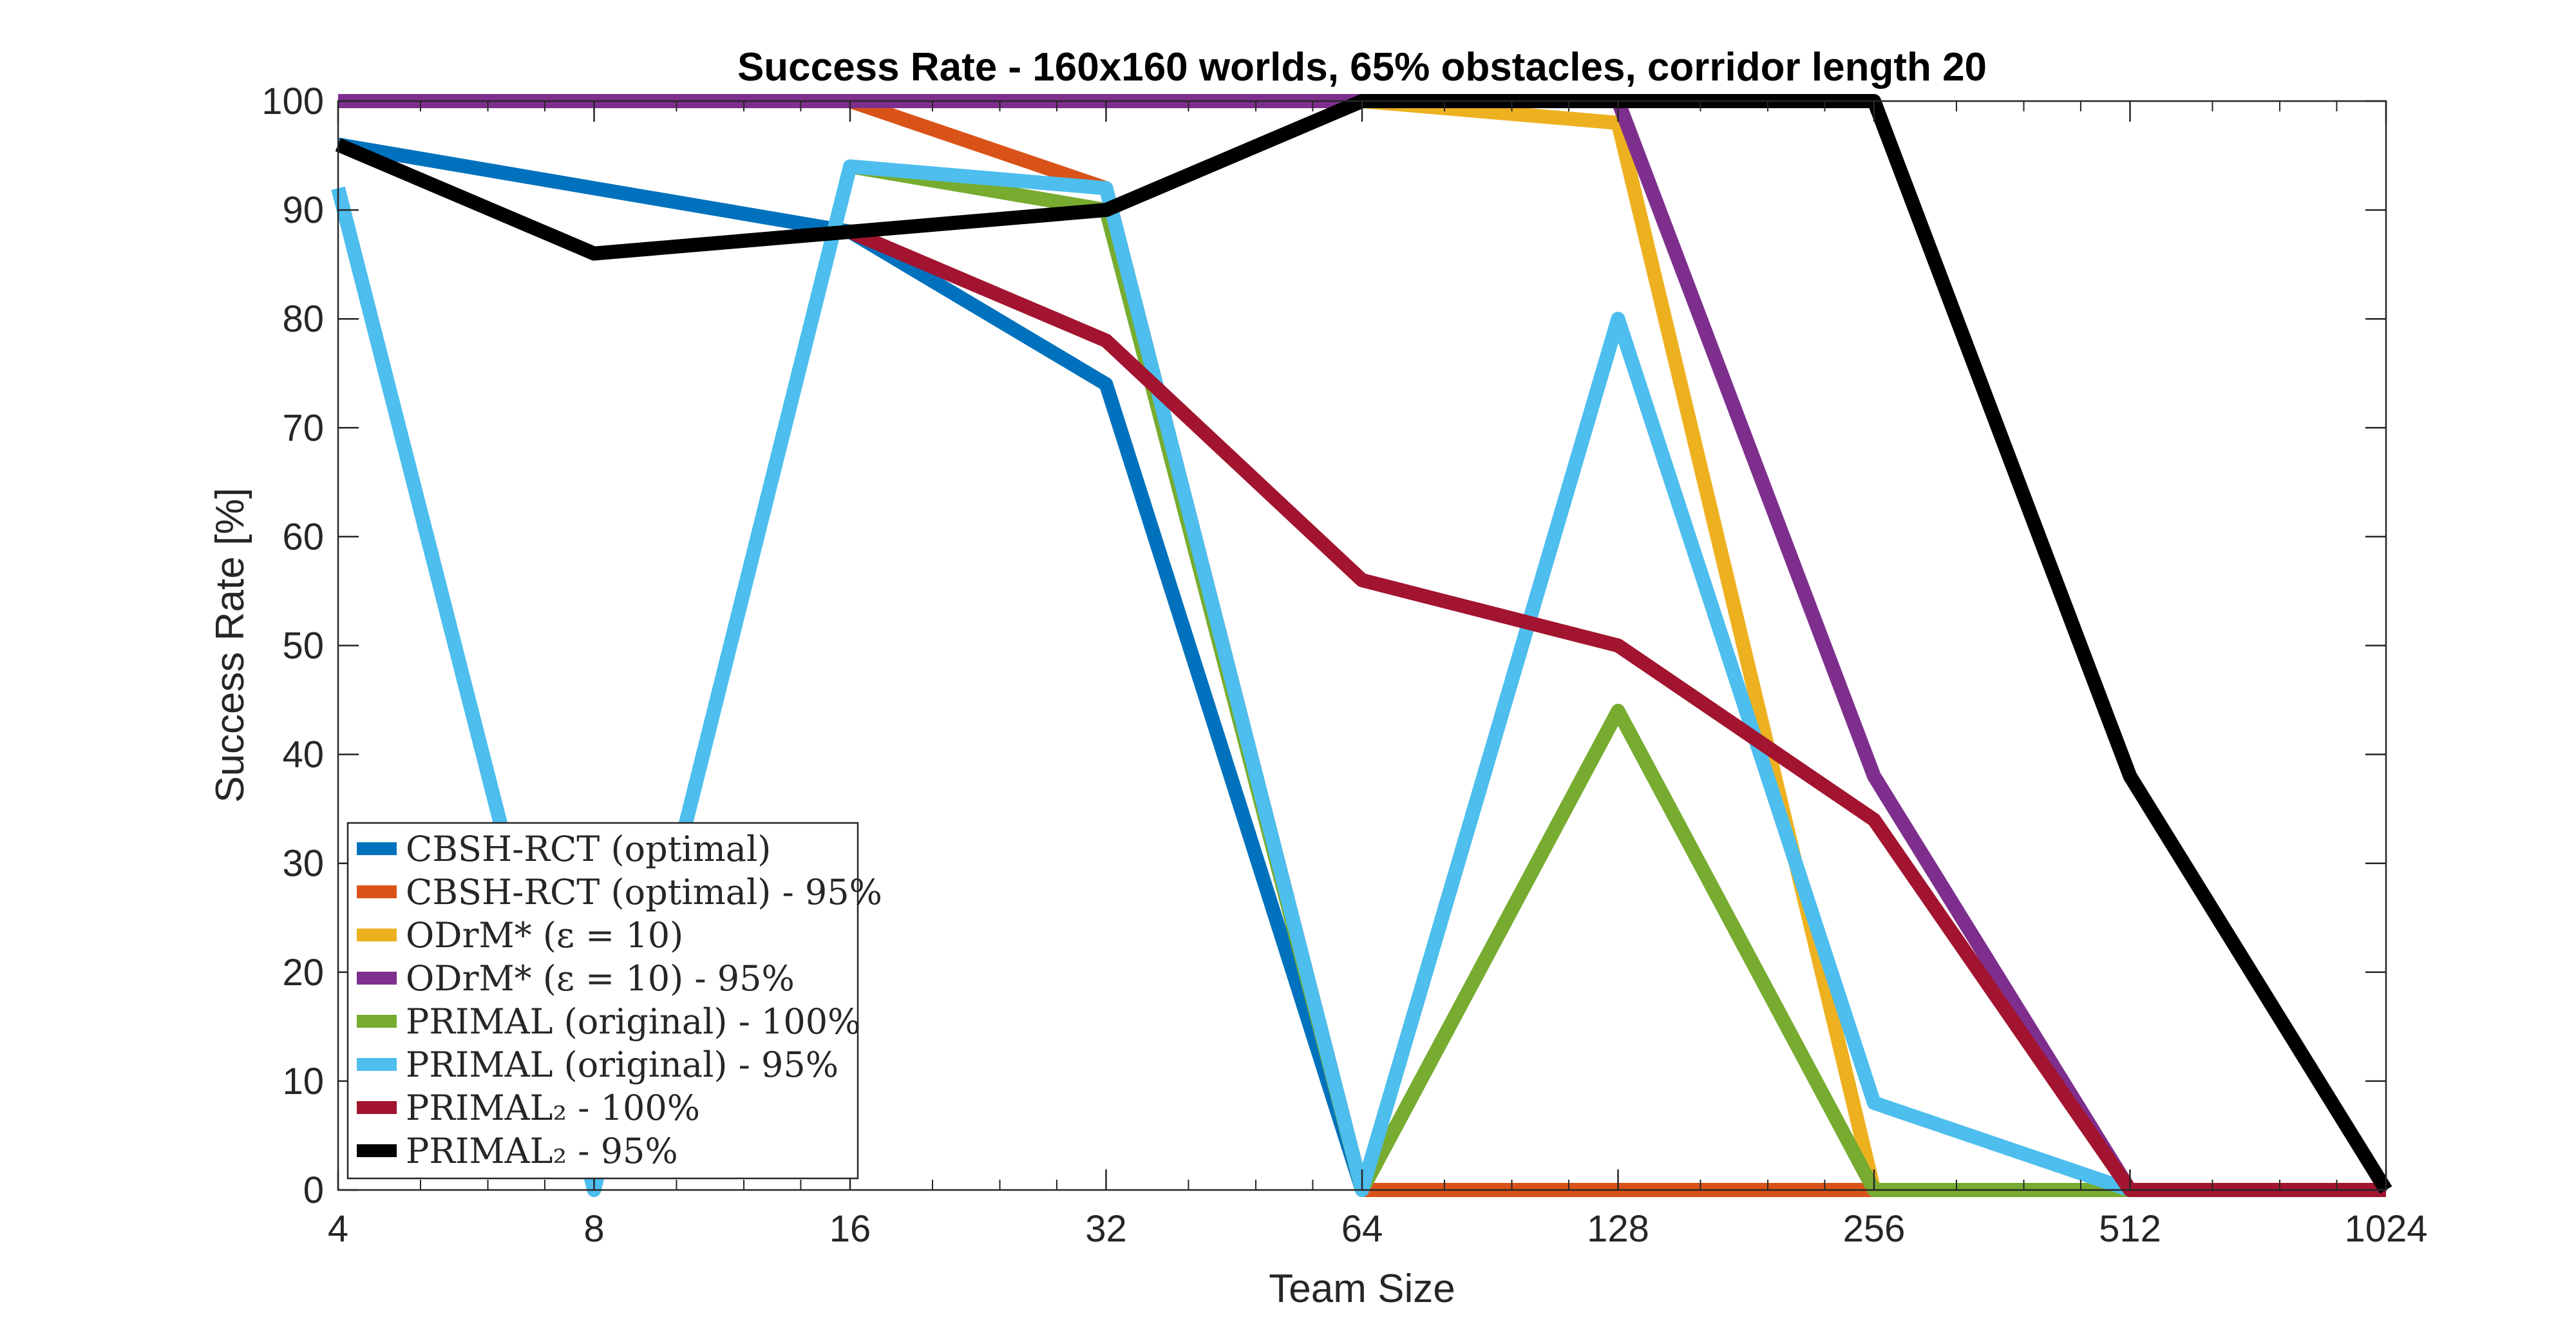  What do you see at coordinates (601, 978) in the screenshot?
I see `legend-label: ODrM* (ε = 10) - 95%` at bounding box center [601, 978].